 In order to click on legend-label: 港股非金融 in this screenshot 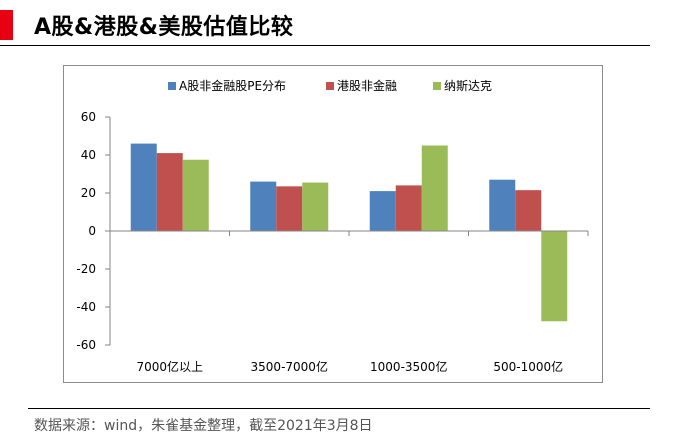, I will do `click(367, 85)`.